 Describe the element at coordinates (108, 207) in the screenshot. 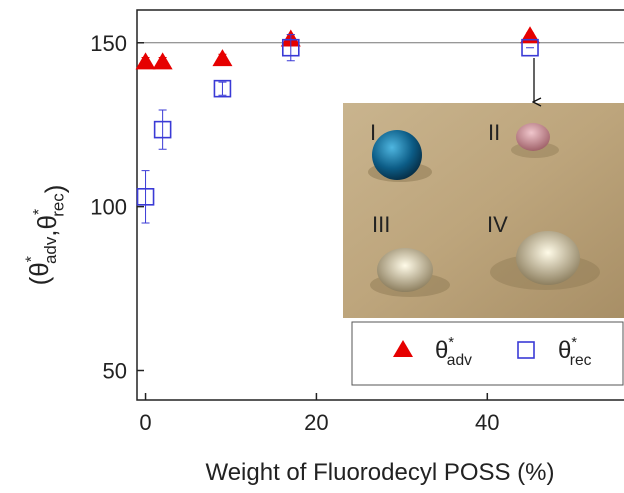

I see `y-tick-label: 100` at that location.